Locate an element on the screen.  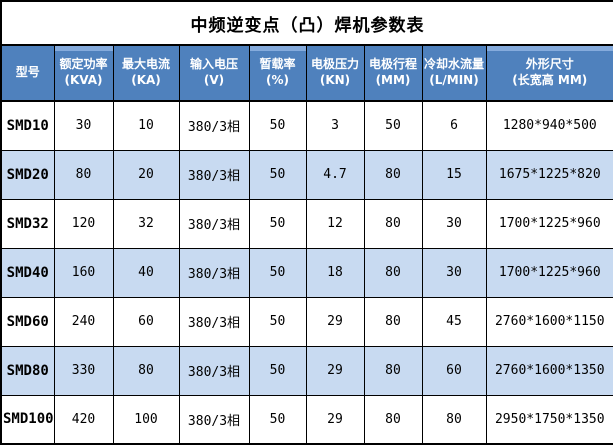
cell-rated-power: 120 is located at coordinates (83, 223).